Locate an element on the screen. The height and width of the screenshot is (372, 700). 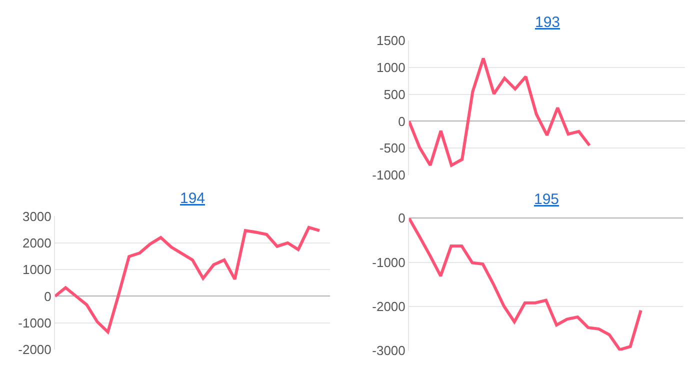
chart-title: 195 is located at coordinates (547, 199).